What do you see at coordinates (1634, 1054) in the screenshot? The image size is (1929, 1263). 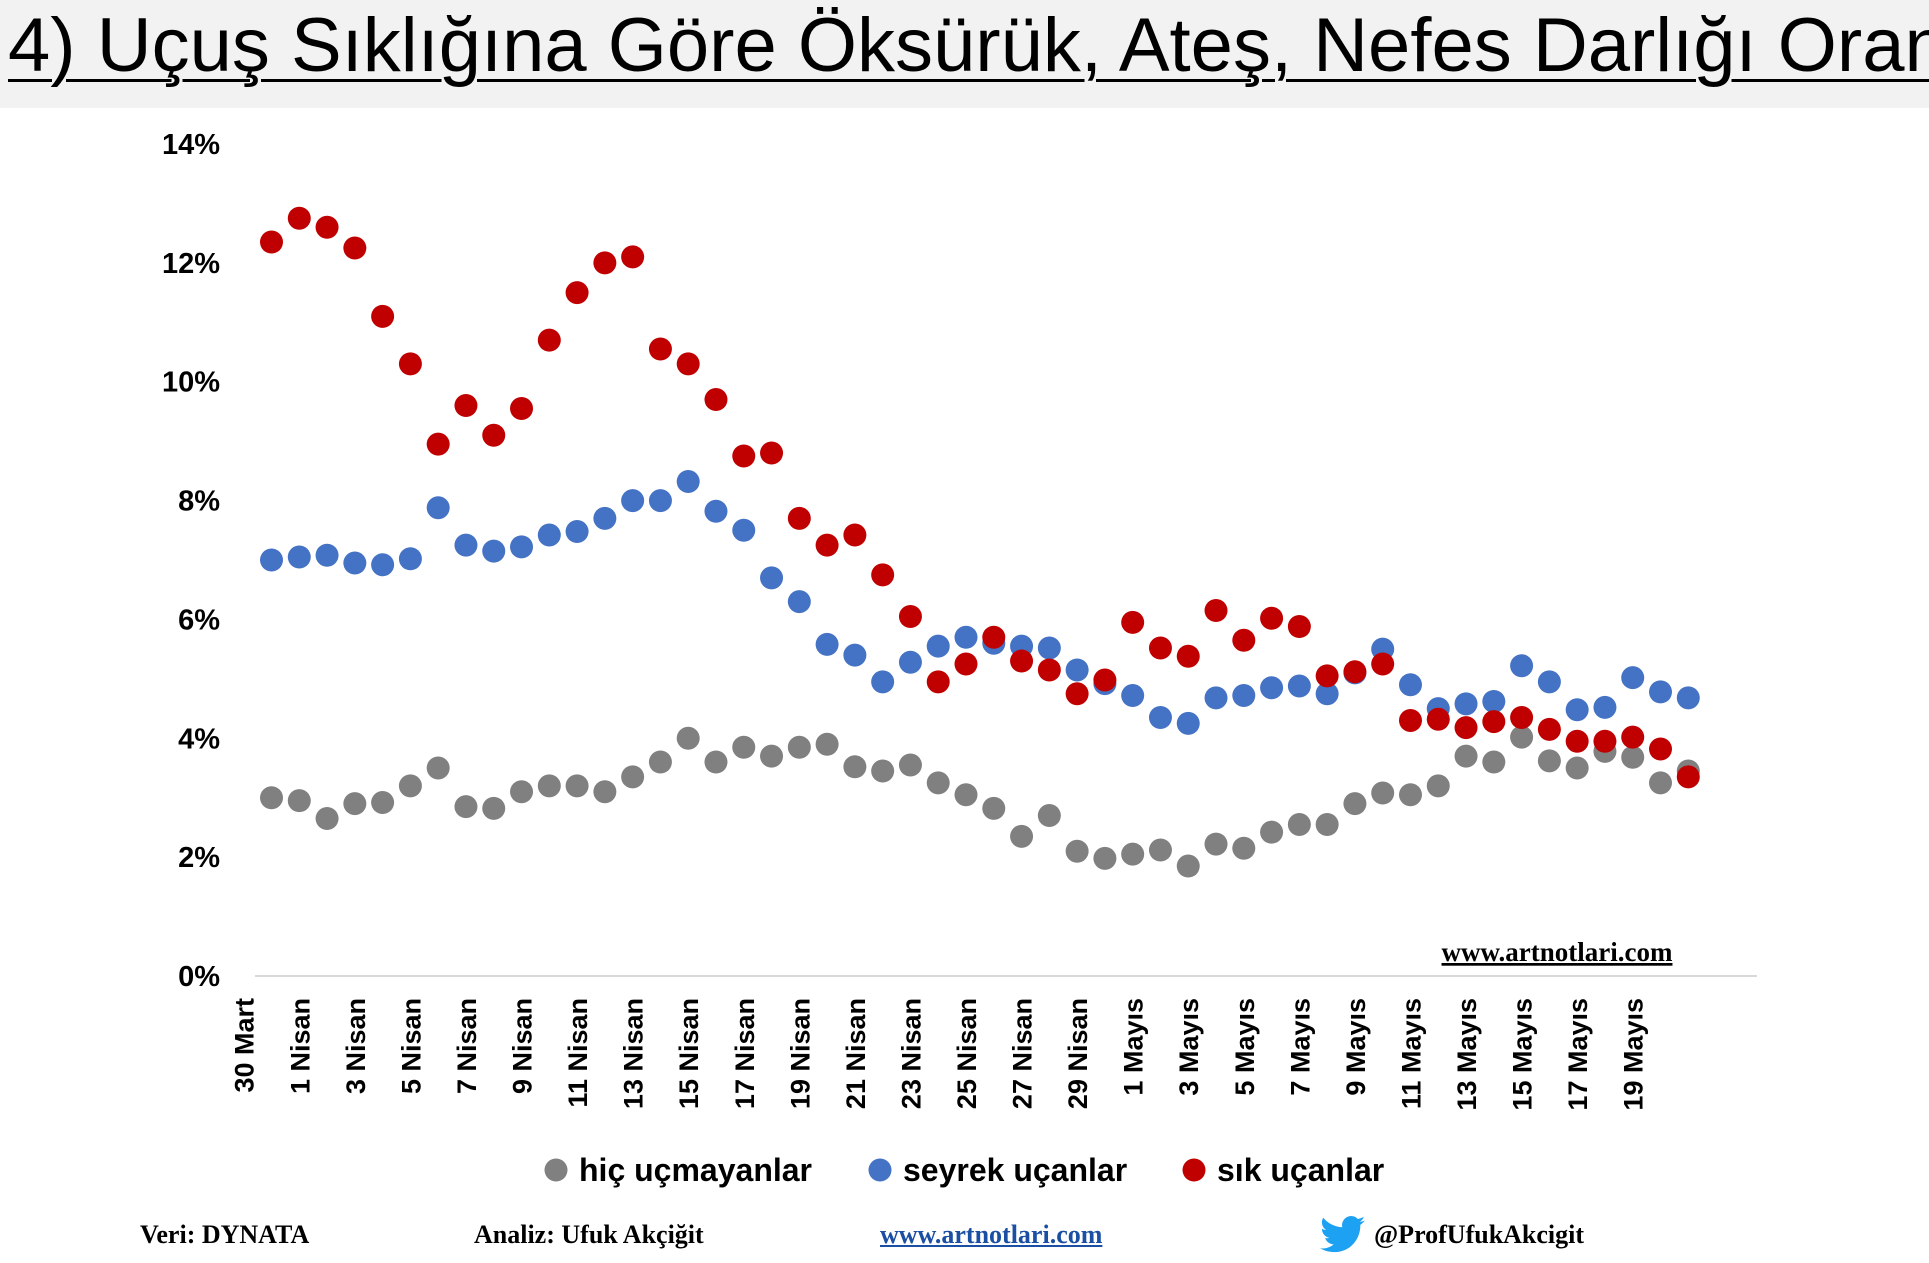 I see `x-tick-label: 19 Mayıs` at bounding box center [1634, 1054].